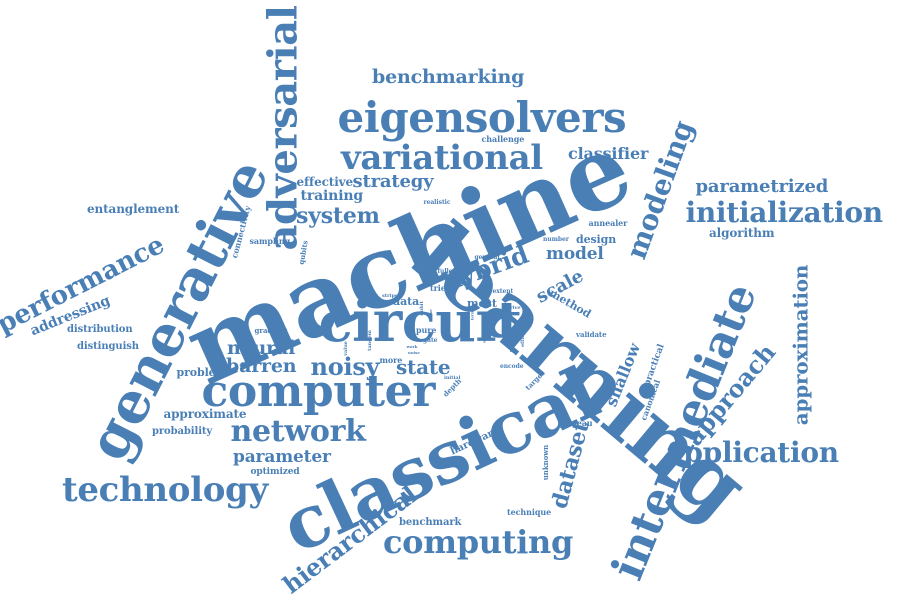  Describe the element at coordinates (522, 335) in the screenshot. I see `word-efficient: efficient` at that location.